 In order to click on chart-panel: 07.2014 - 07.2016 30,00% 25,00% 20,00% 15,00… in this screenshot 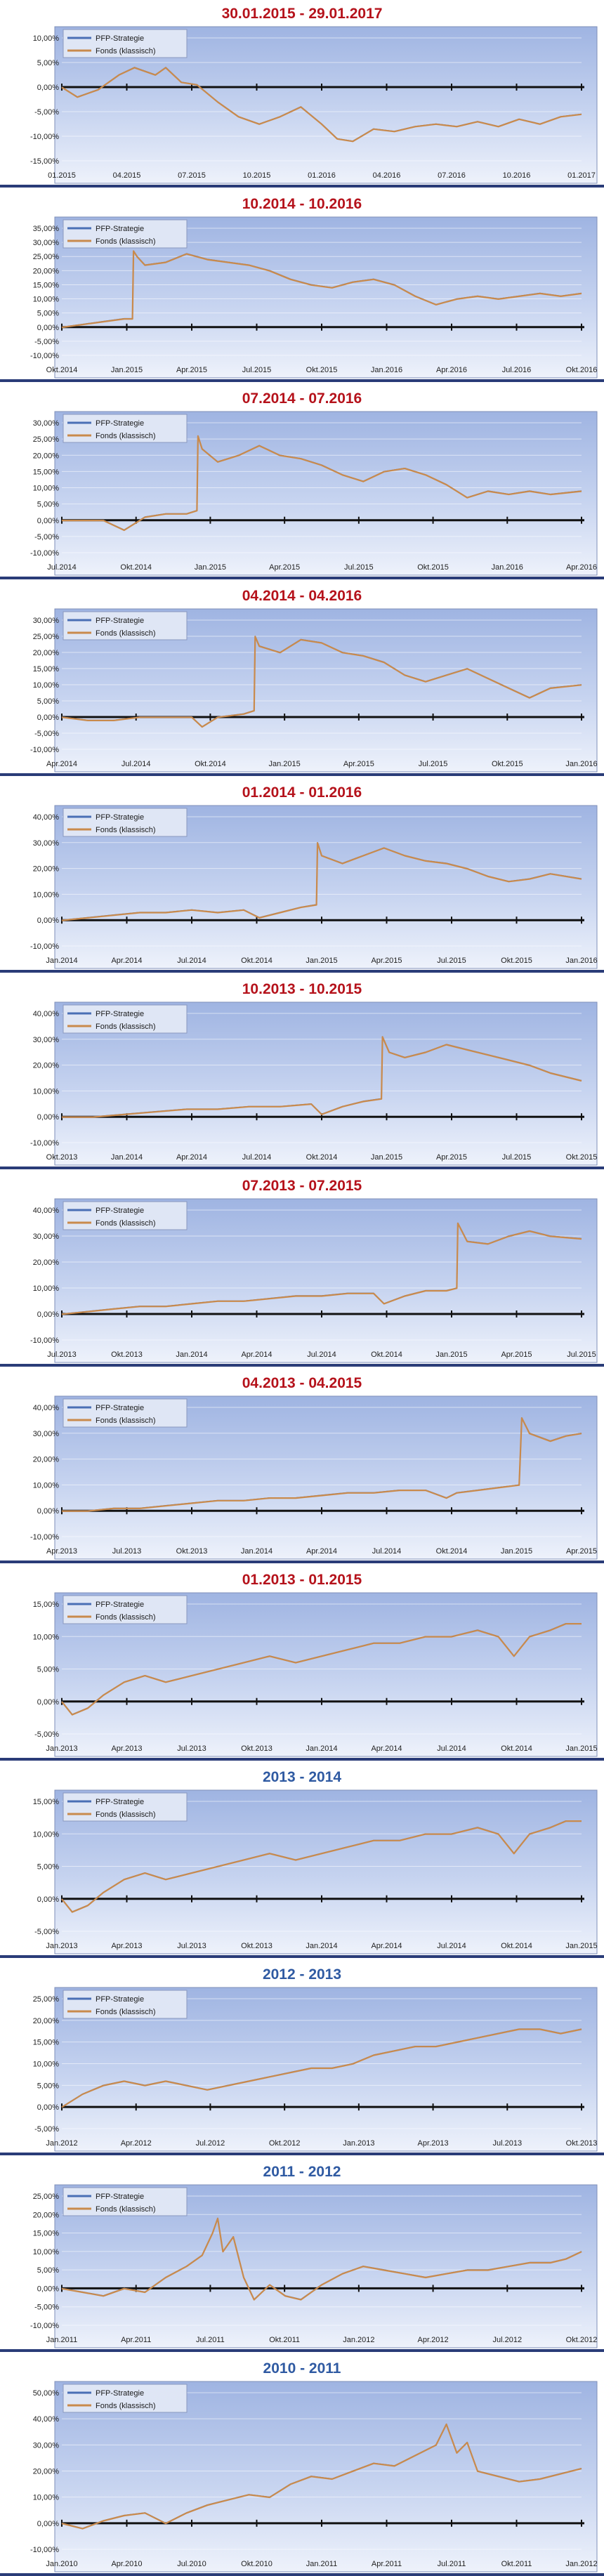, I will do `click(302, 482)`.